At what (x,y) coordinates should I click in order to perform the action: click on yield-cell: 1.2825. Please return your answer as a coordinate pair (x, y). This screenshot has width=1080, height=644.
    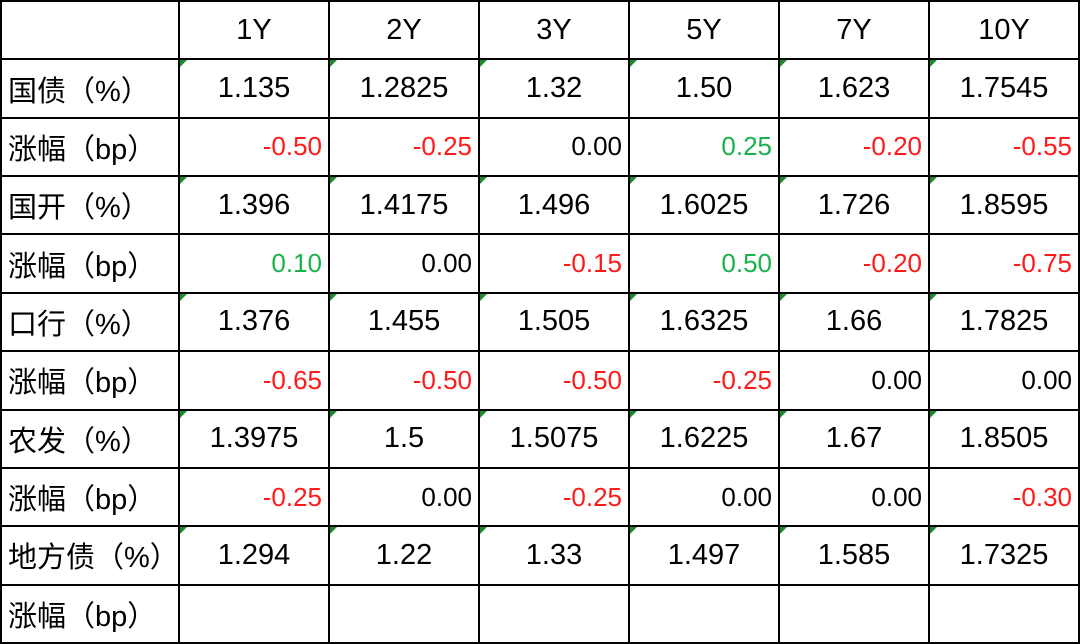
    Looking at the image, I should click on (404, 88).